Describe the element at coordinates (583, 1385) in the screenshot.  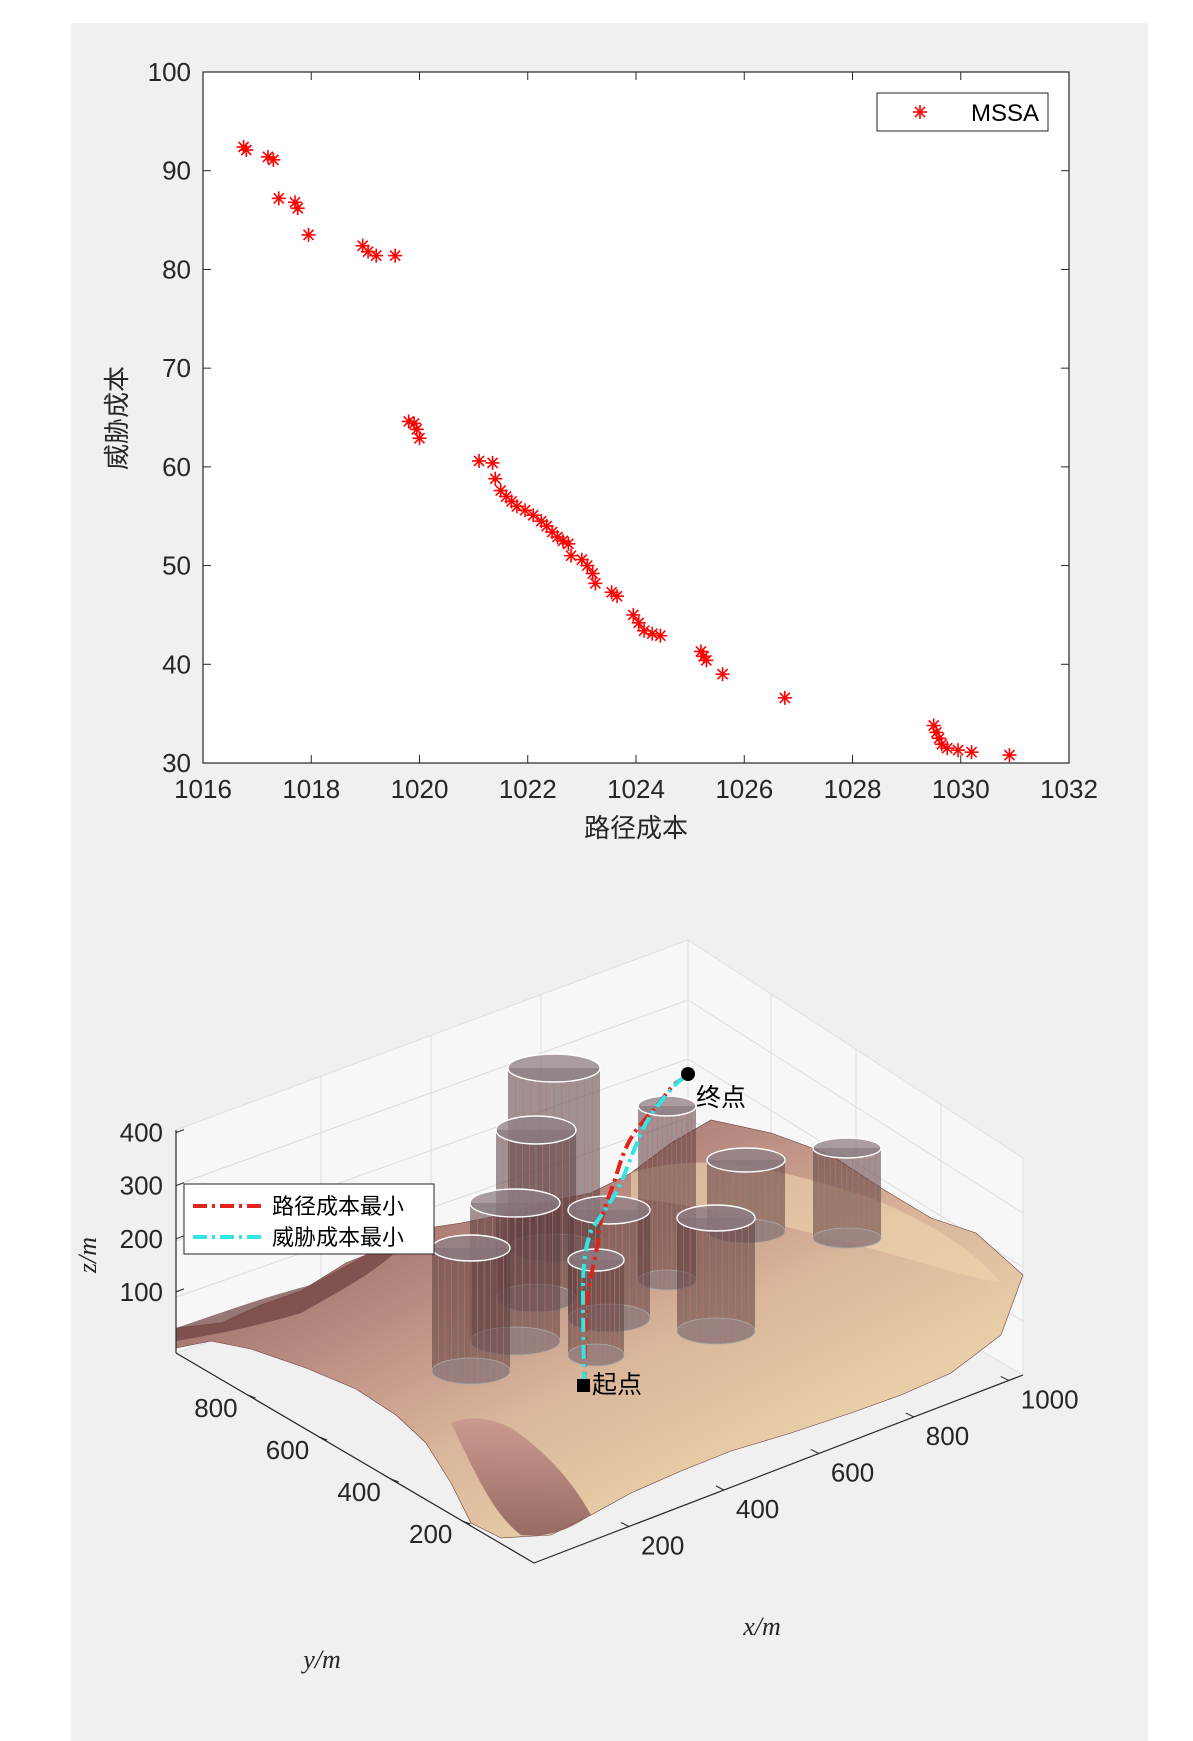
I see `start-point-marker` at that location.